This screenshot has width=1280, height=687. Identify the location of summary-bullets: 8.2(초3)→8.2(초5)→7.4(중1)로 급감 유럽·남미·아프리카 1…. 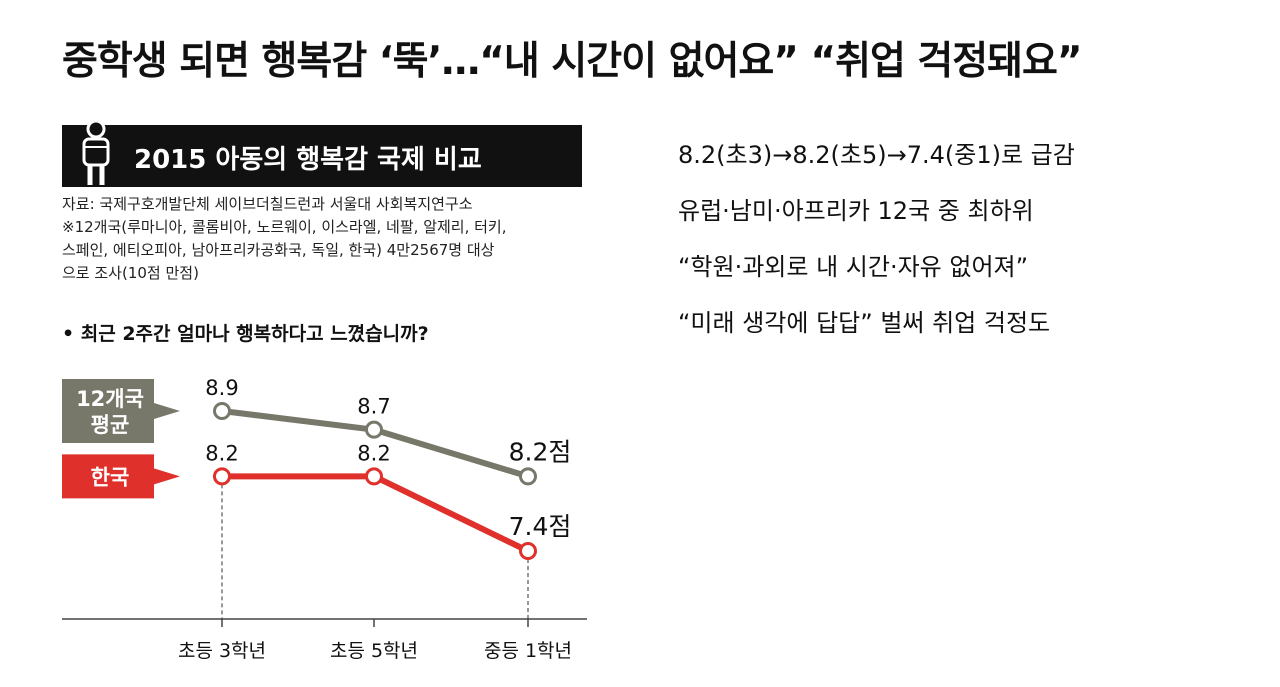
(958, 252).